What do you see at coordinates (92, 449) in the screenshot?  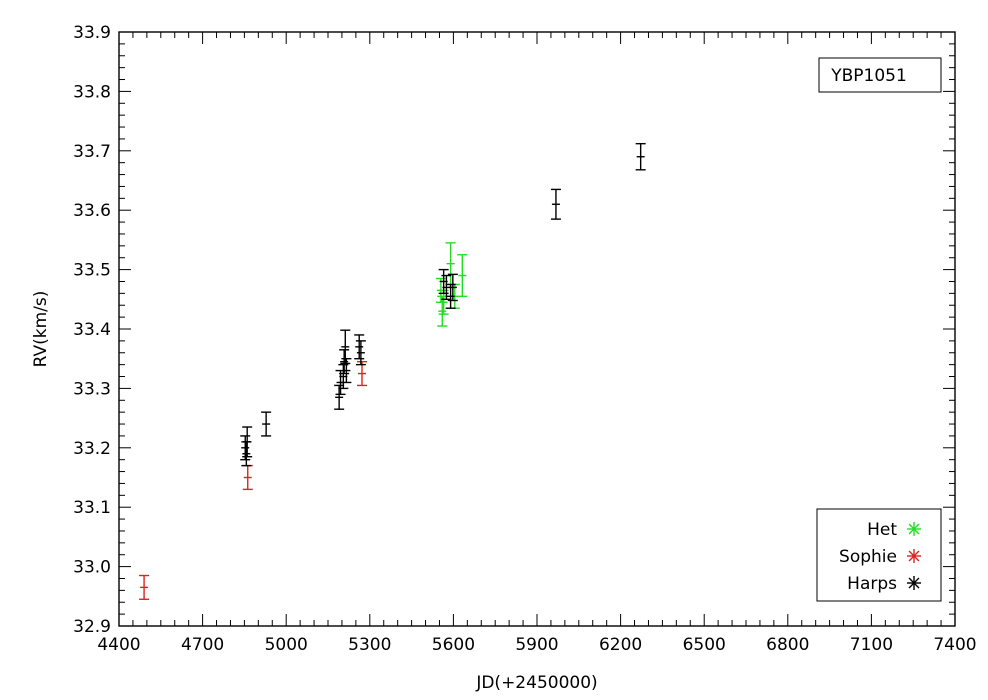 I see `y-tick-label: 33.2` at bounding box center [92, 449].